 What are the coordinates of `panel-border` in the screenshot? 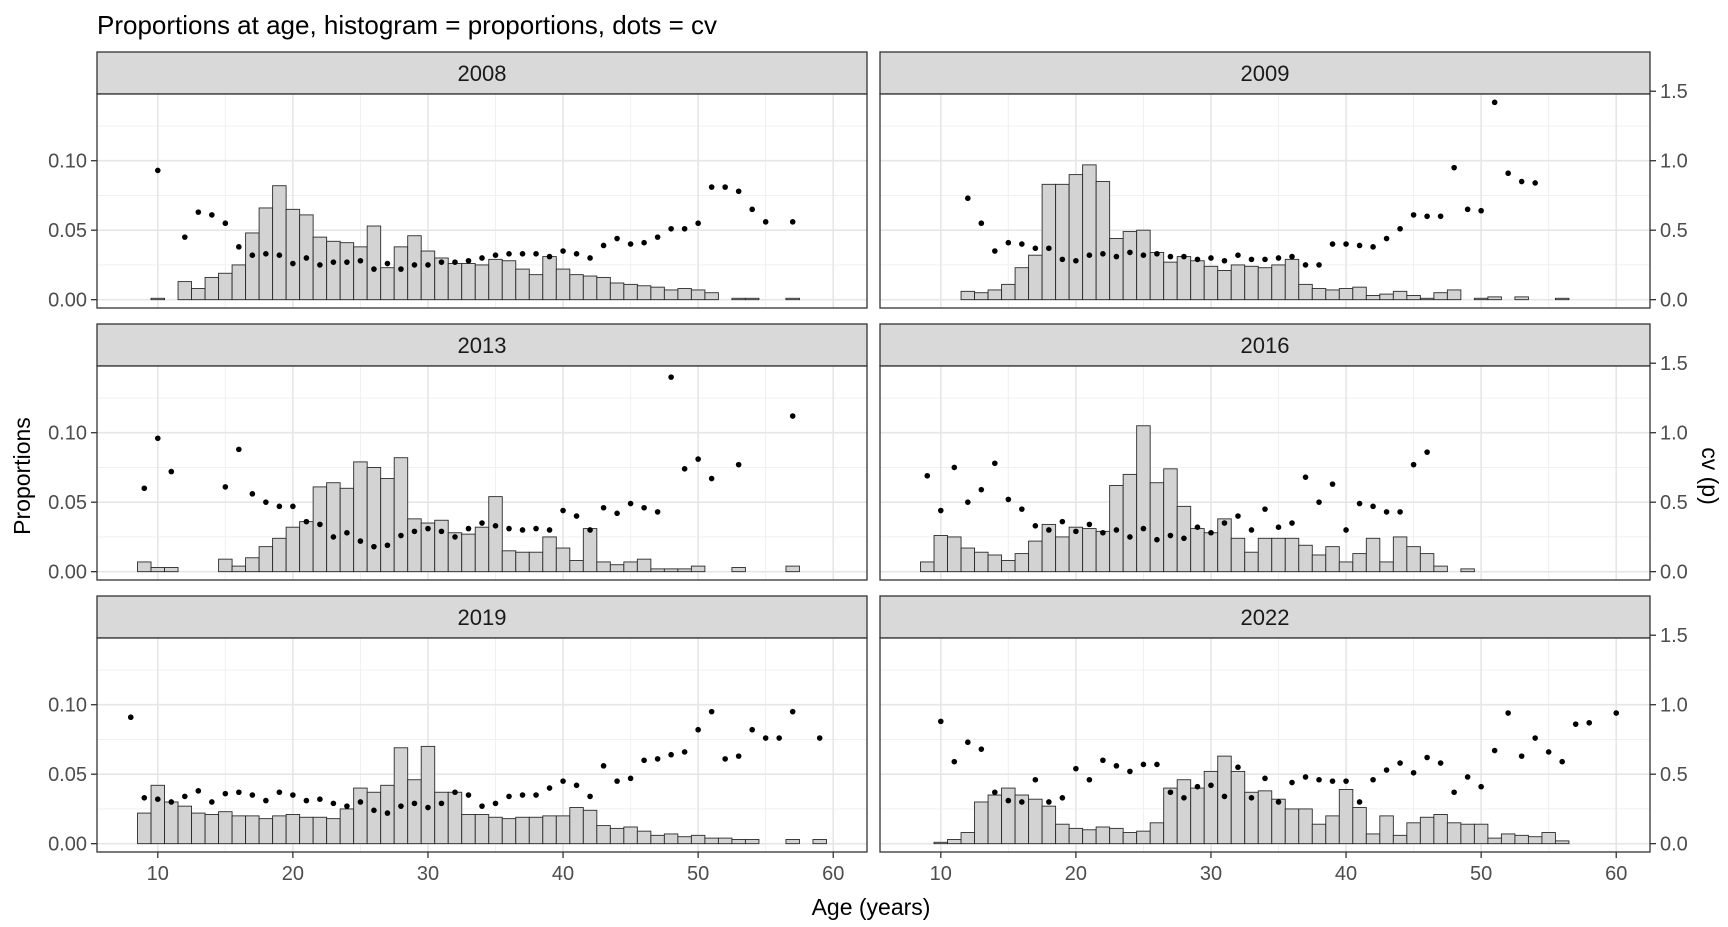 It's located at (482, 473).